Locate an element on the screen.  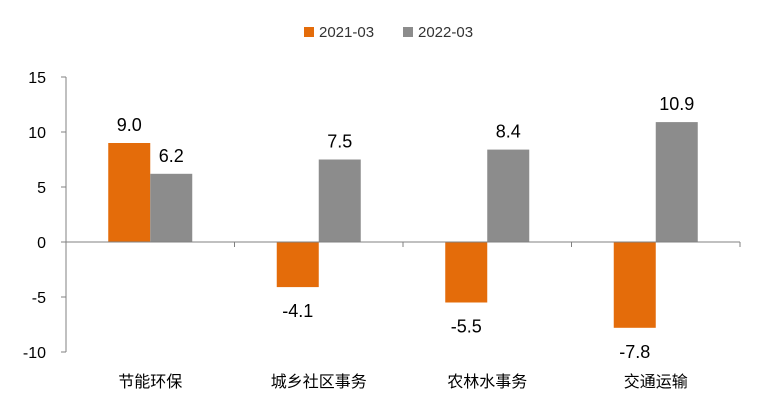
data-label-2022-03-2: 8.4 is located at coordinates (508, 132).